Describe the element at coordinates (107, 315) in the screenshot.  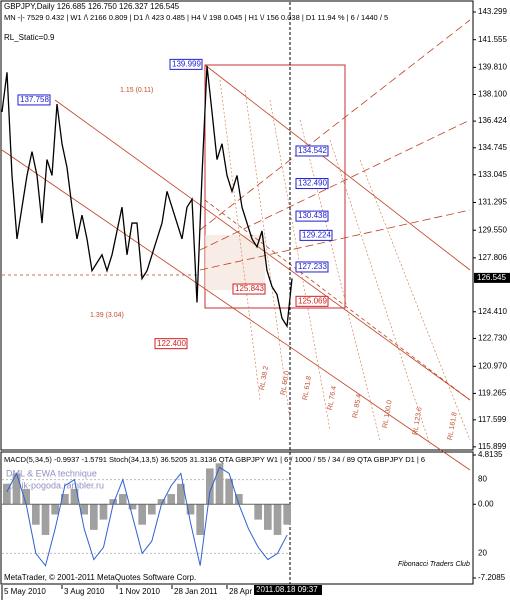
I see `note: 1.39 (3.04)` at that location.